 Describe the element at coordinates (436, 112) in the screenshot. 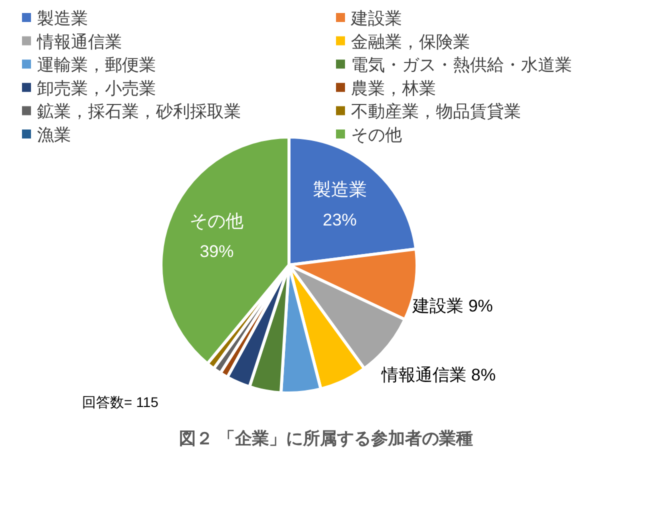

I see `legend-label: 不動産業，物品賃貸業` at that location.